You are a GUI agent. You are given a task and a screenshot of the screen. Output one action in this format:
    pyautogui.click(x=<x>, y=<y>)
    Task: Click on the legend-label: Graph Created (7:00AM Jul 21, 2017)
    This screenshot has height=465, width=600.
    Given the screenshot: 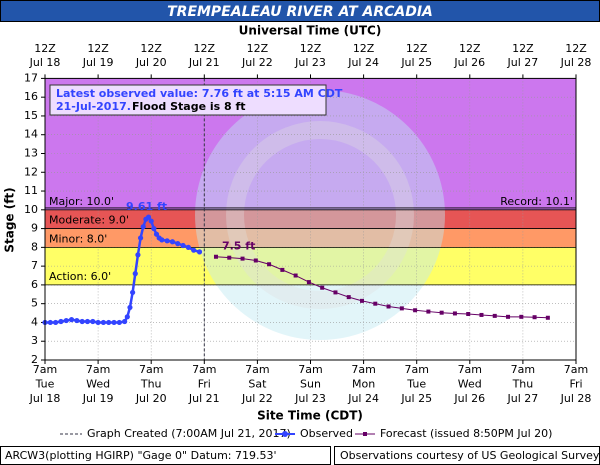 What is the action you would take?
    pyautogui.click(x=189, y=433)
    